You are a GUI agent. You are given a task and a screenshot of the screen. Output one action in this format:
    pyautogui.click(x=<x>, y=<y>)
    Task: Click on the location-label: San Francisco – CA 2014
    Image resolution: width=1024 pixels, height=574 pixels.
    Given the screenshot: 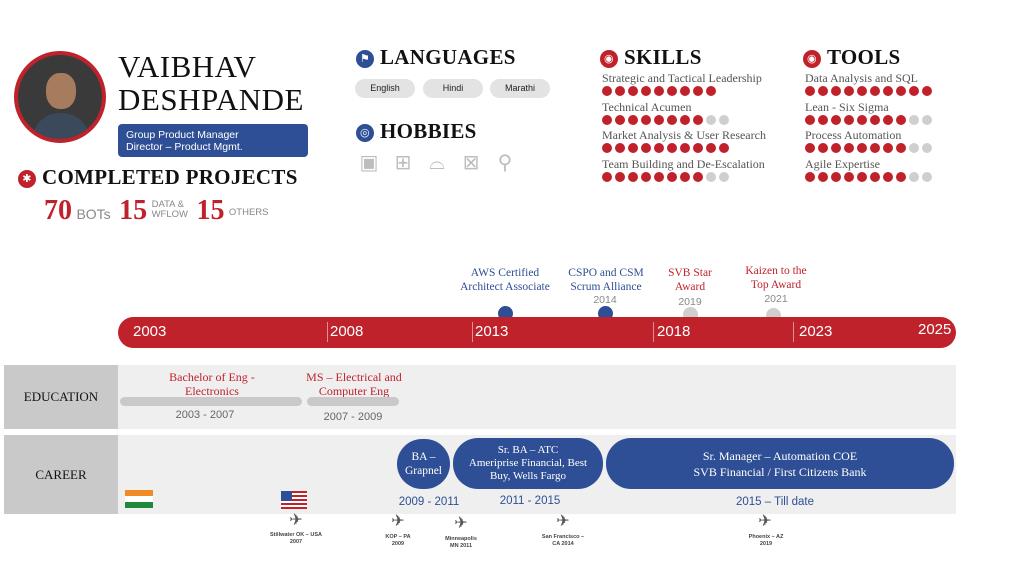 What is the action you would take?
    pyautogui.click(x=563, y=541)
    